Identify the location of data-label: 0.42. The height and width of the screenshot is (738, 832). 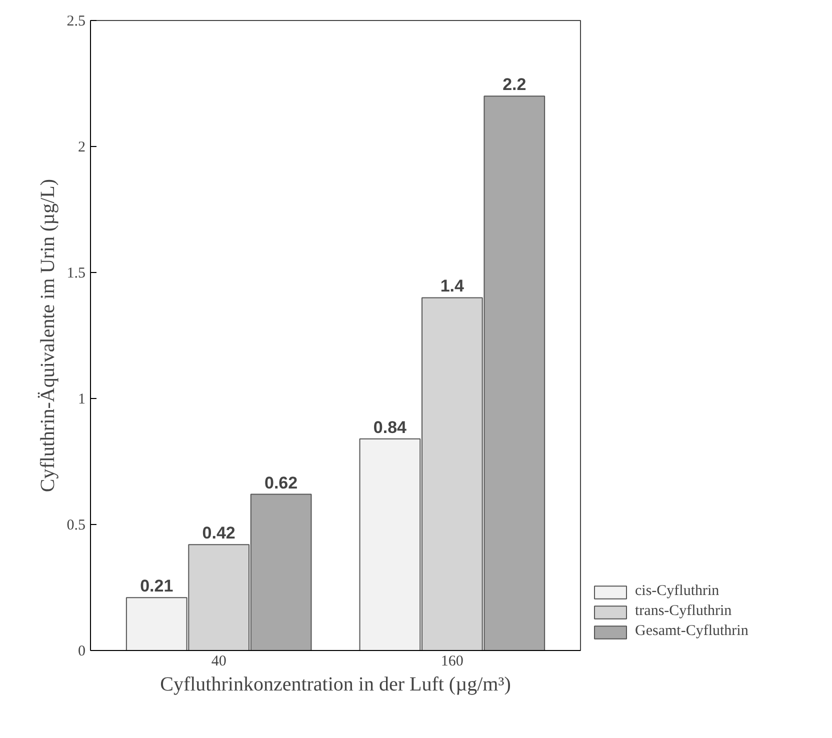
(219, 533).